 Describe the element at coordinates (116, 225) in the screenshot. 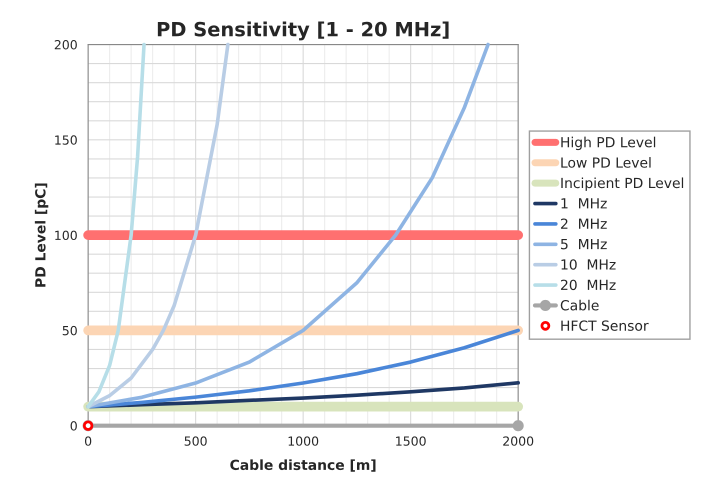

I see `line-series` at that location.